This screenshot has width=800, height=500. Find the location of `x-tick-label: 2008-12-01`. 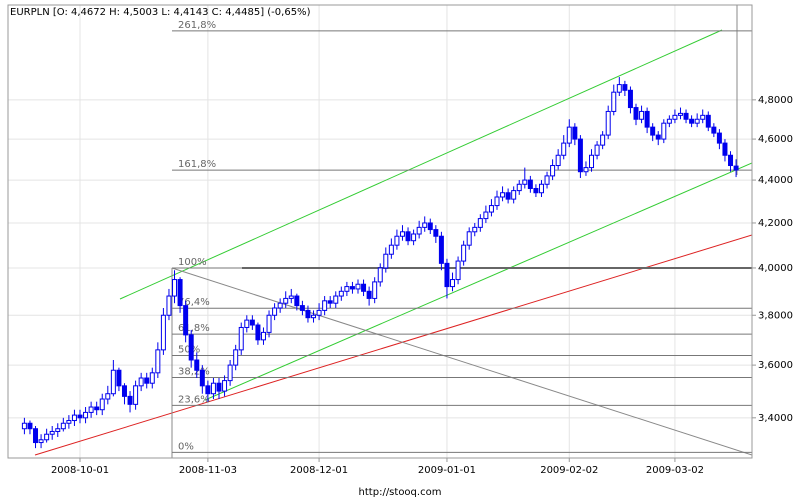

x-tick-label: 2008-12-01 is located at coordinates (319, 470).